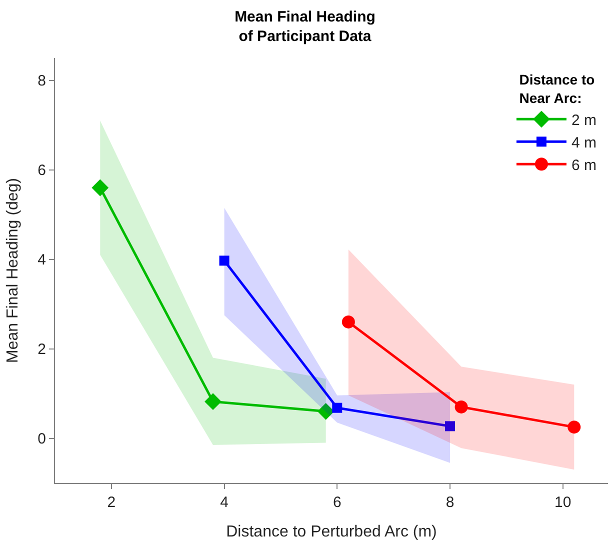  I want to click on x-tick-label: 10, so click(563, 502).